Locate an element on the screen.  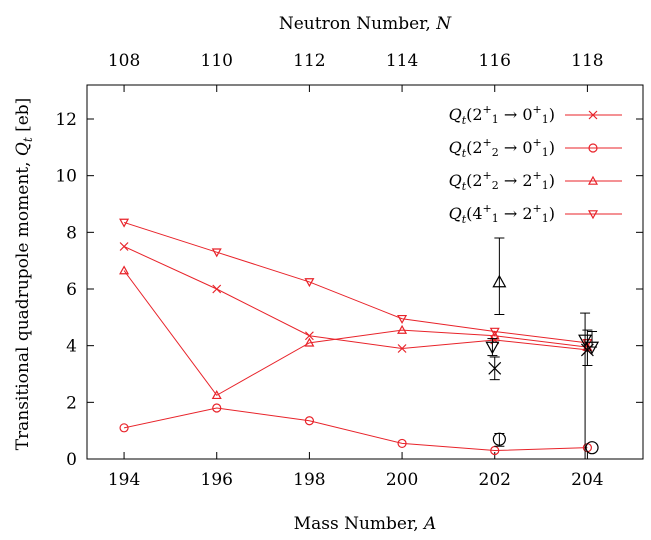
y-tick-label: 6 is located at coordinates (71, 290).